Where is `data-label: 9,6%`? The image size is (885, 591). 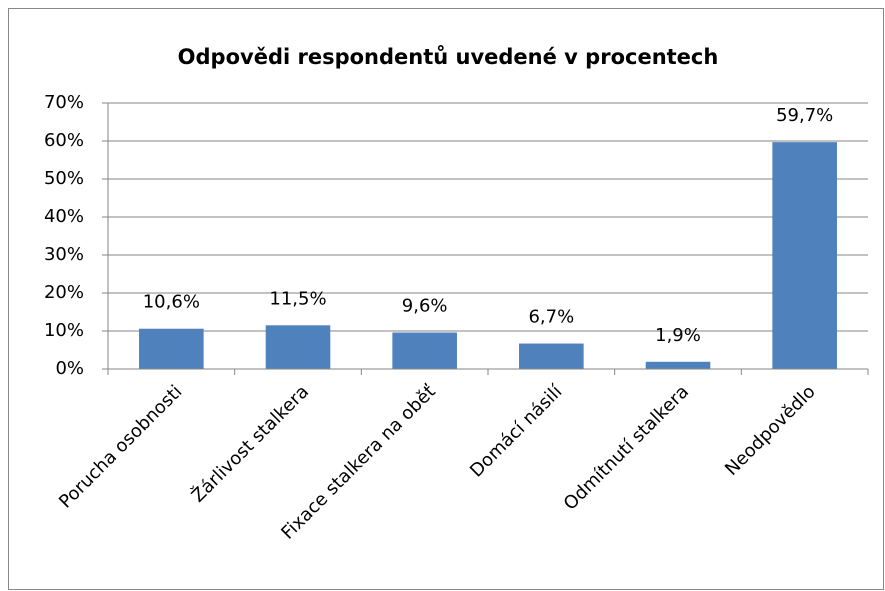 data-label: 9,6% is located at coordinates (425, 306).